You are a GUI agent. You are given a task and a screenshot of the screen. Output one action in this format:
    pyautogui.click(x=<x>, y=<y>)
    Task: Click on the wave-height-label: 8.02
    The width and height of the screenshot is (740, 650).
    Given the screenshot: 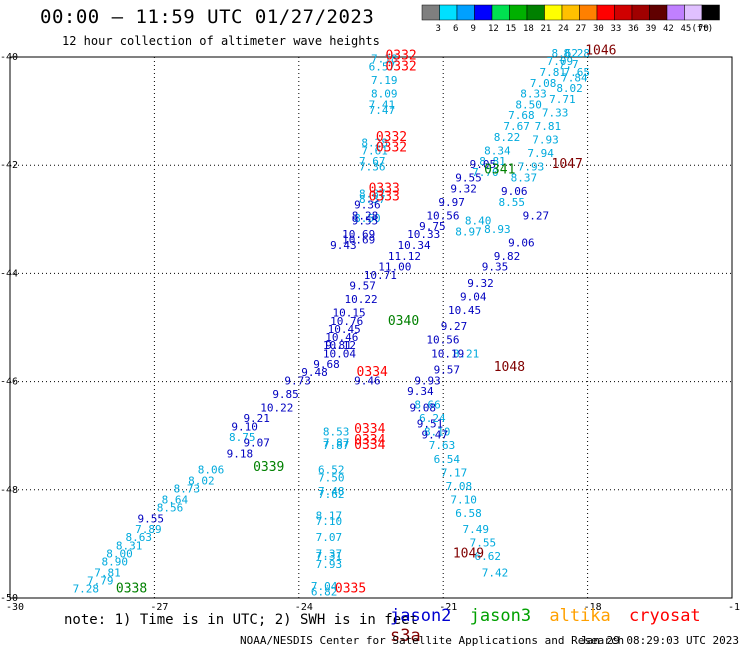 What is the action you would take?
    pyautogui.click(x=201, y=480)
    